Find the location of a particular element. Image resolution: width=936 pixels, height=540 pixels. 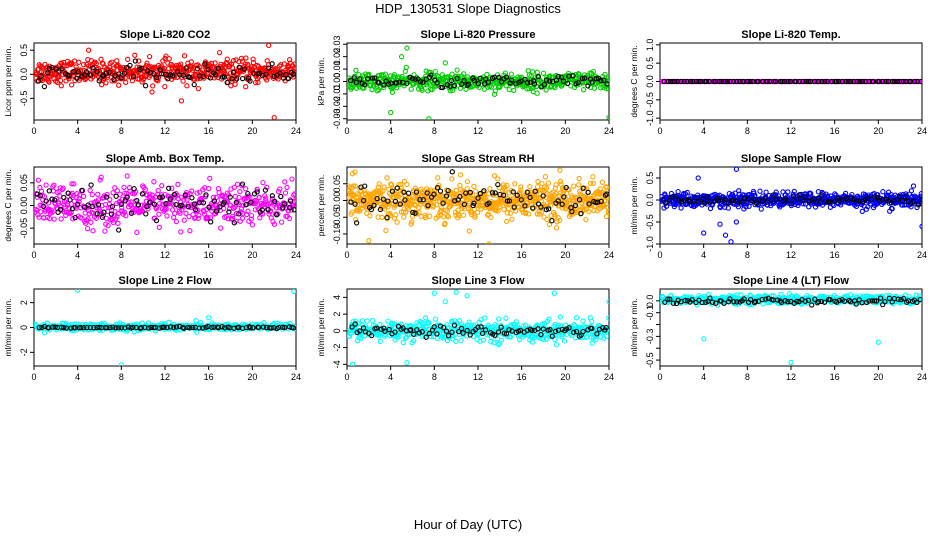

x-tick-label: 12 is located at coordinates (791, 377).